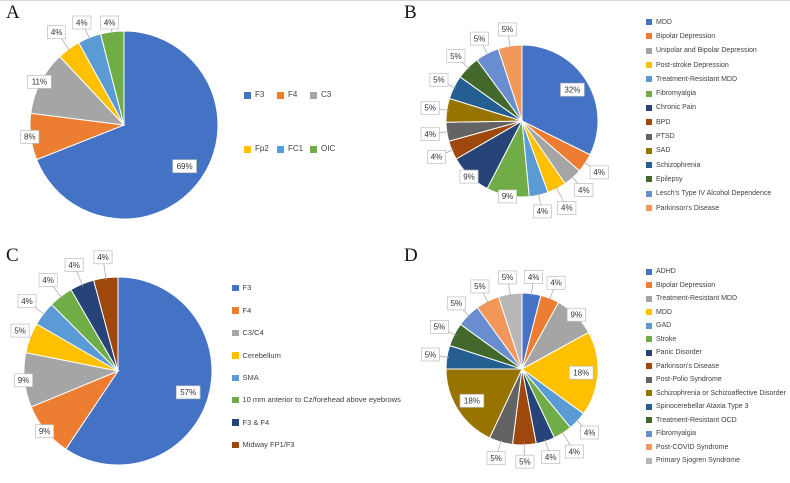  Describe the element at coordinates (185, 166) in the screenshot. I see `data-label: 69%` at that location.